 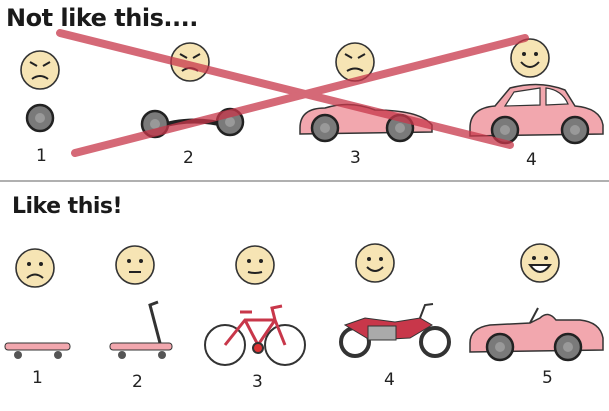 What do you see at coordinates (547, 378) in the screenshot?
I see `step-label: 5` at bounding box center [547, 378].